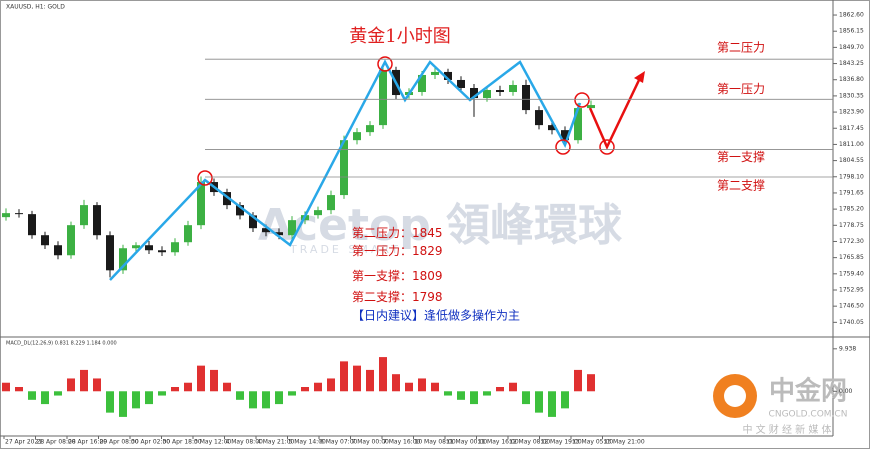  Describe the element at coordinates (741, 185) in the screenshot. I see `level-name: 第二支撑` at that location.